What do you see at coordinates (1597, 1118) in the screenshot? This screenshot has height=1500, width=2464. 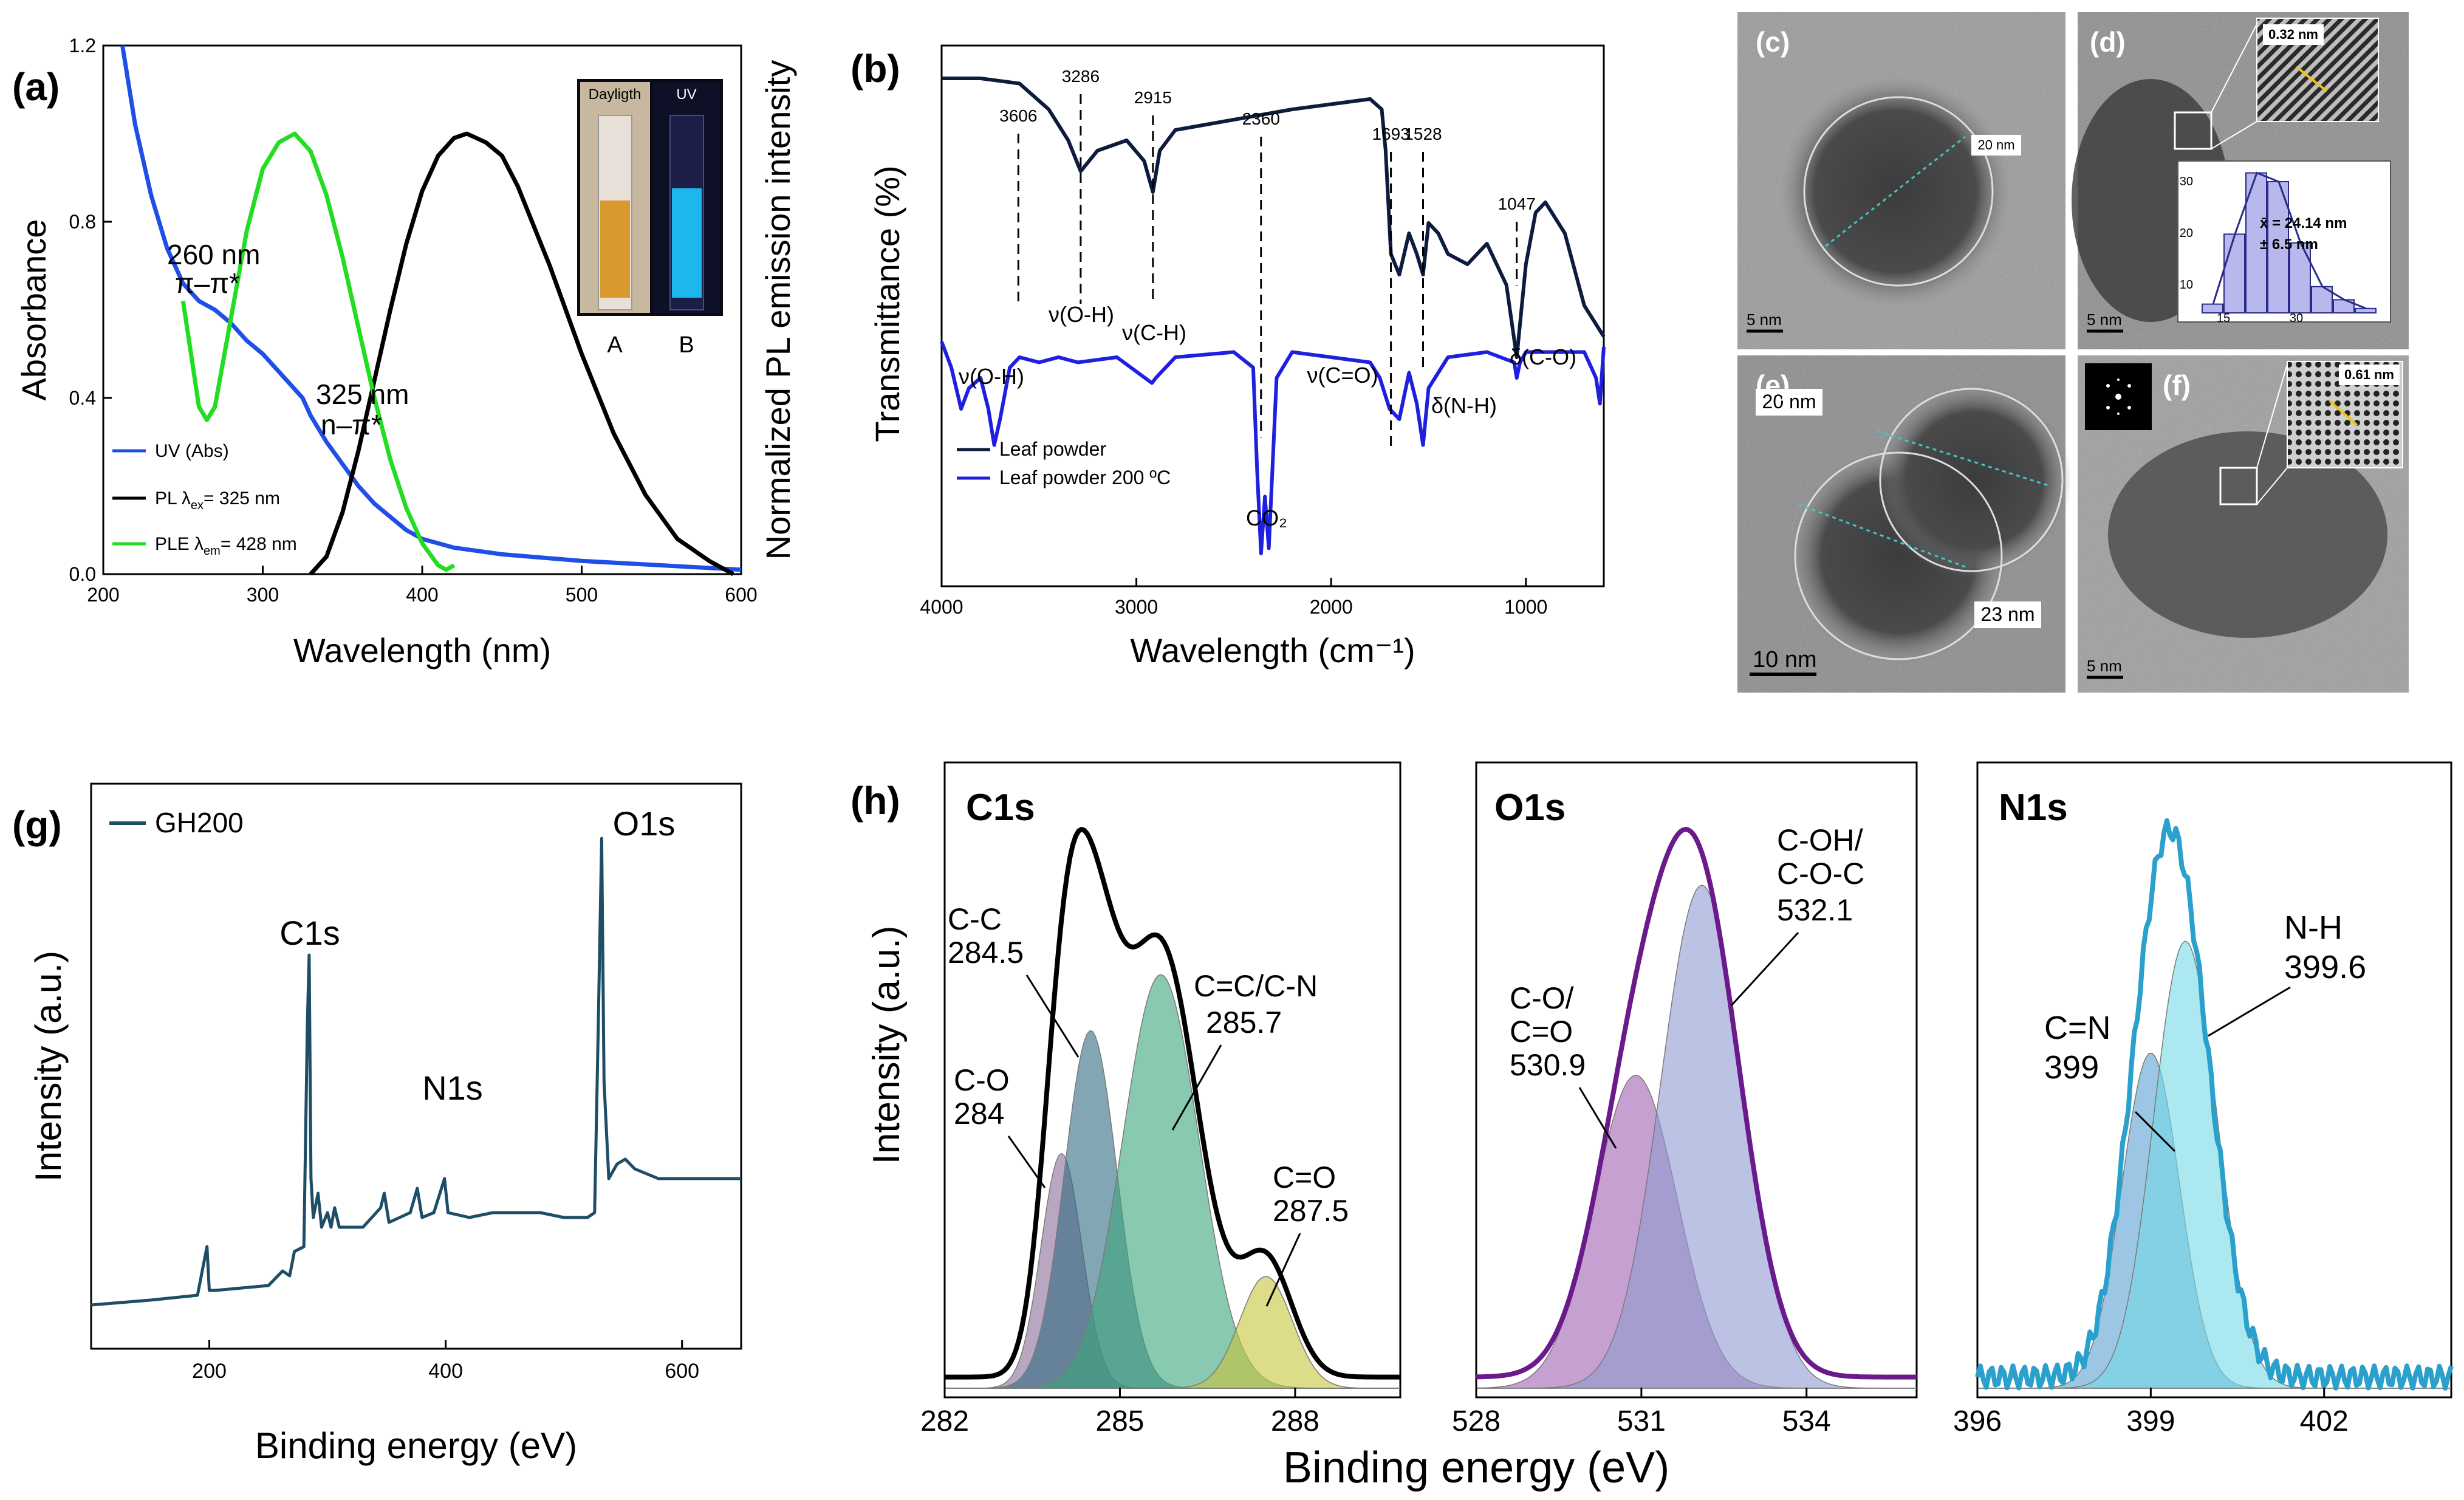 I see `h-o1s-co-arrow` at bounding box center [1597, 1118].